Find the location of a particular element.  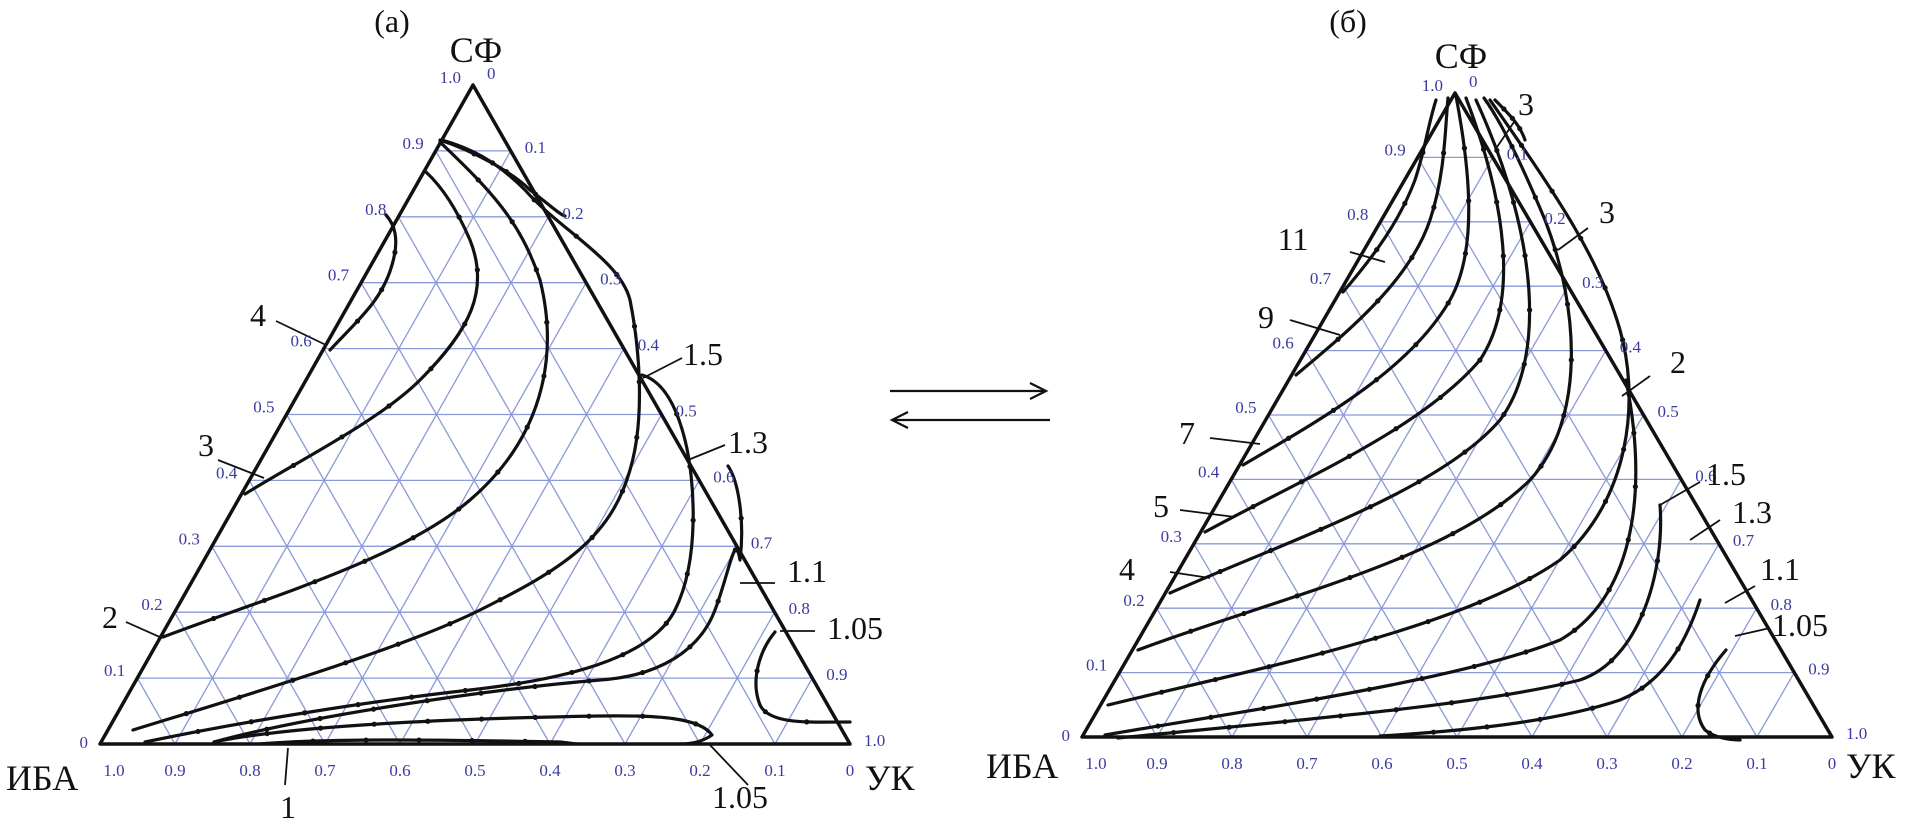

leader-b-3-right is located at coordinates (1573, 239).